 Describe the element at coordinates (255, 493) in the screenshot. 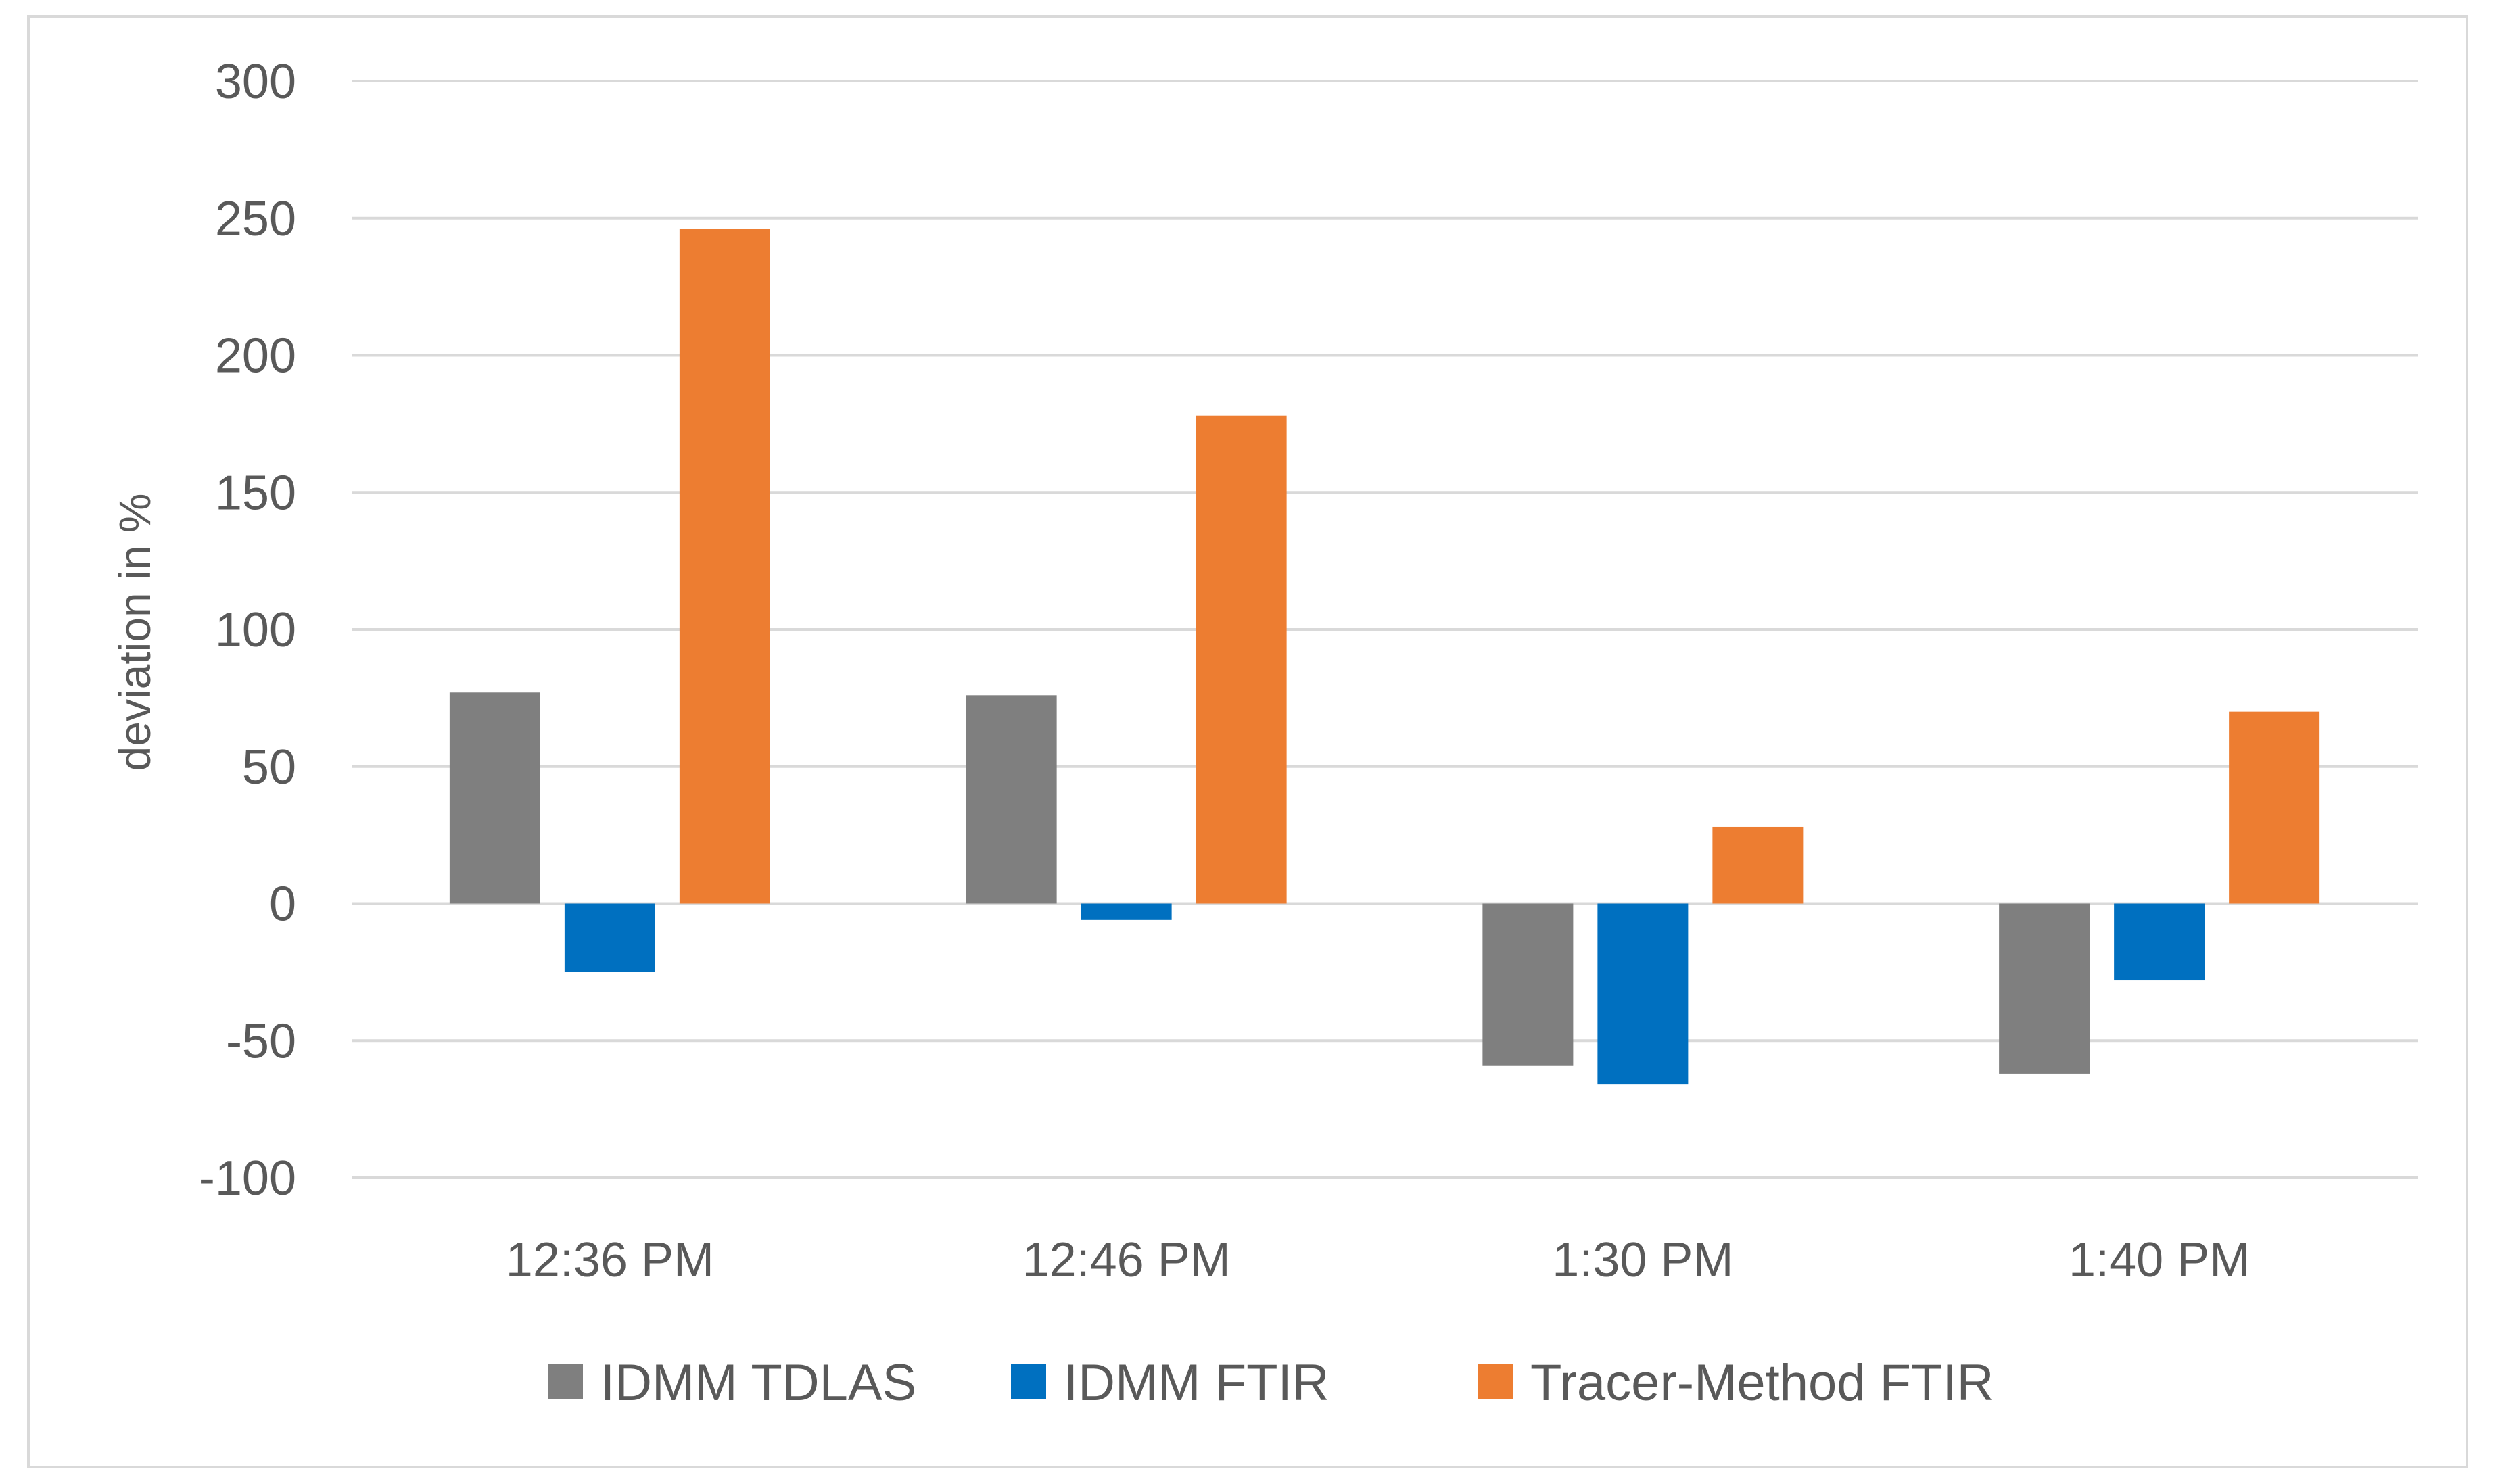

I see `y-tick-label: 150` at that location.